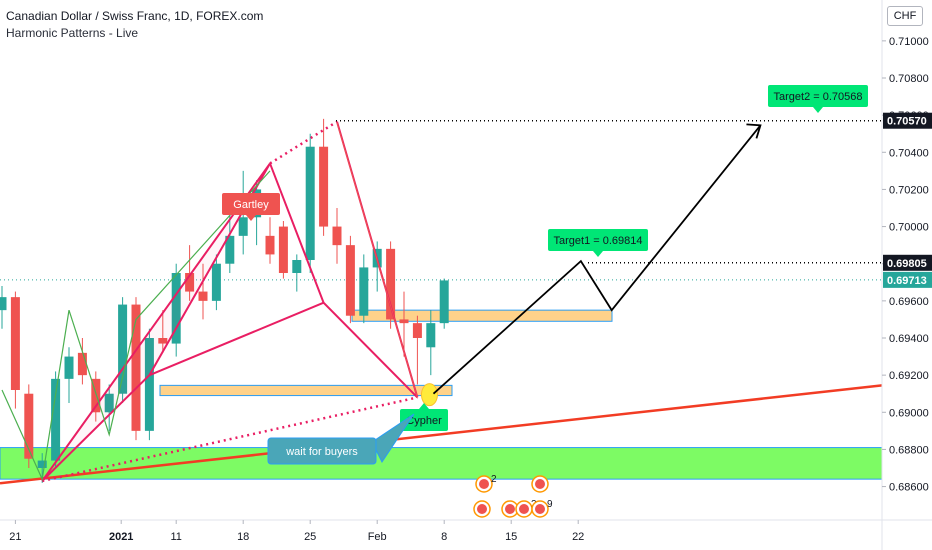 The width and height of the screenshot is (932, 550). Describe the element at coordinates (72, 33) in the screenshot. I see `indicator-name: Harmonic Patterns - Live` at that location.